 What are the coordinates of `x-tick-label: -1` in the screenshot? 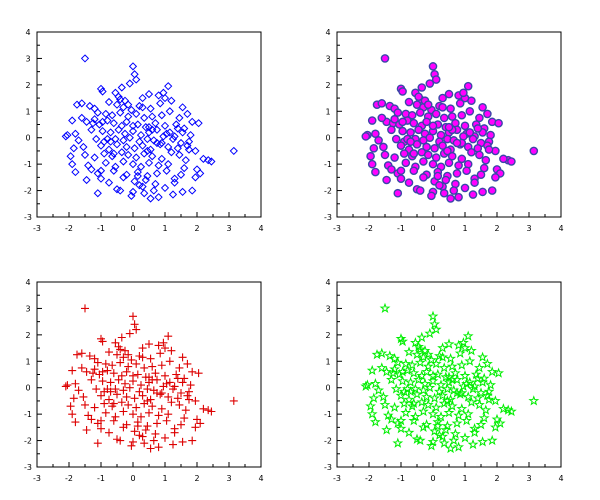 It's located at (101, 478).